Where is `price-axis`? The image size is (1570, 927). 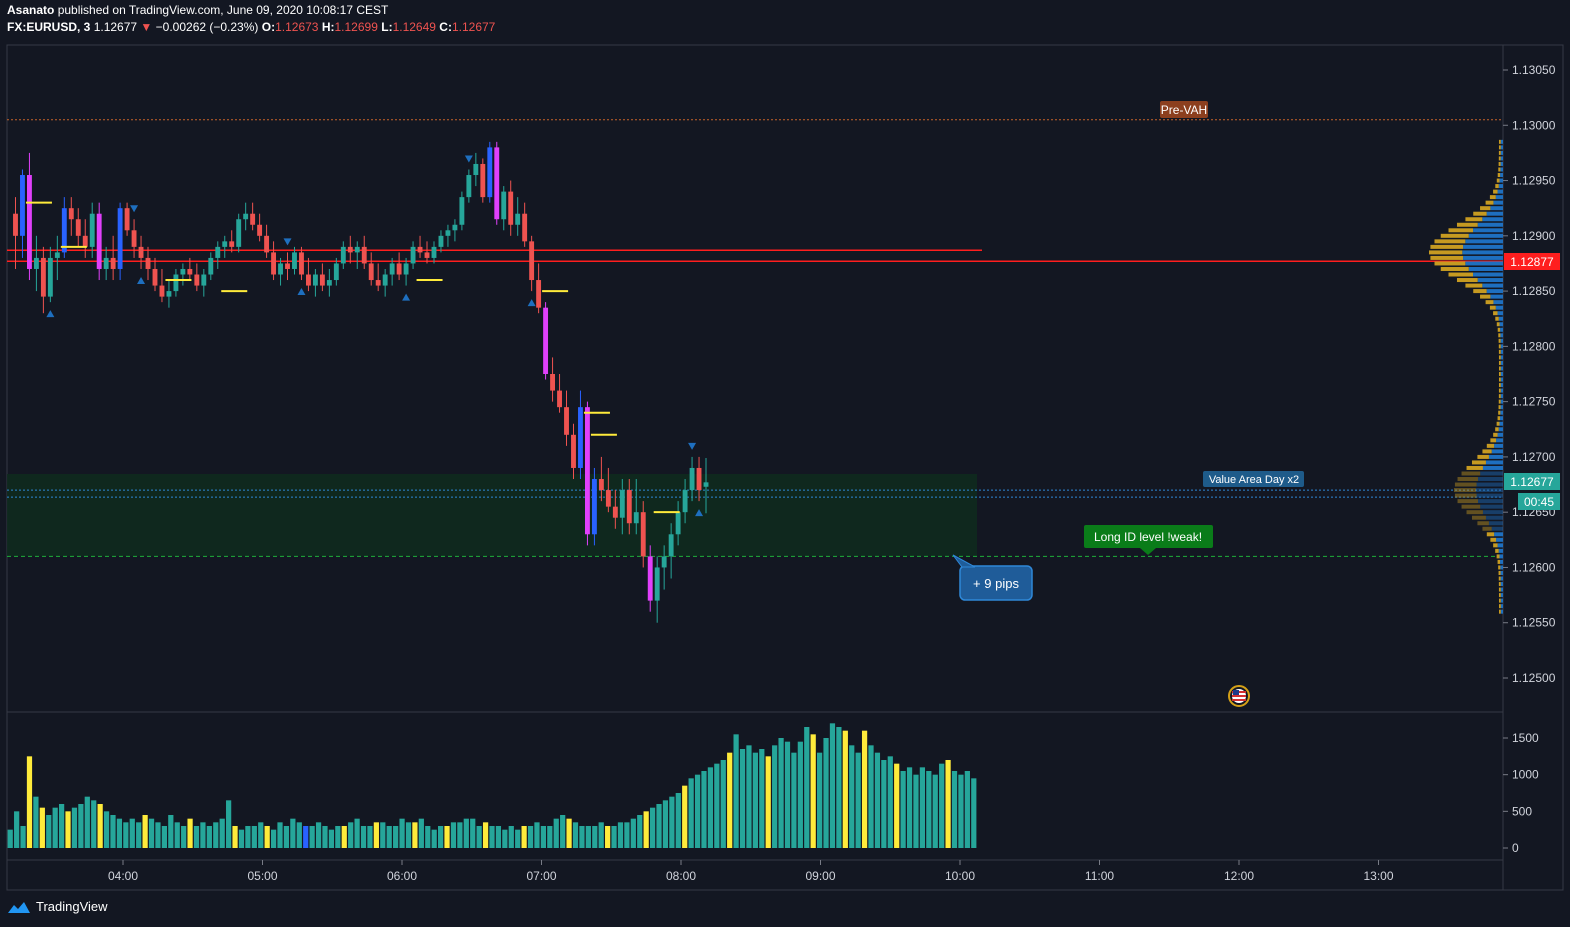 price-axis is located at coordinates (1533, 467).